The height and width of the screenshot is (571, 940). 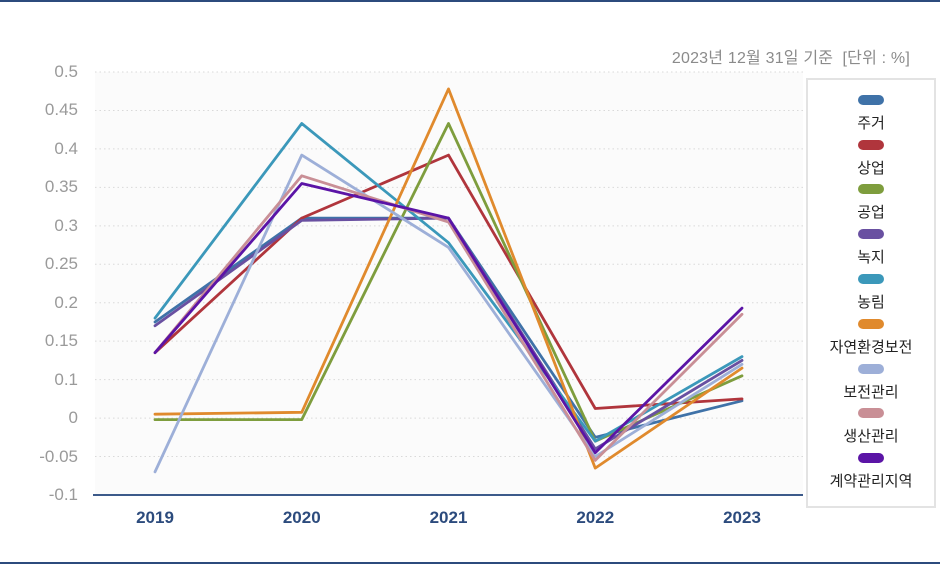 What do you see at coordinates (448, 517) in the screenshot?
I see `x-tick-label: 2021` at bounding box center [448, 517].